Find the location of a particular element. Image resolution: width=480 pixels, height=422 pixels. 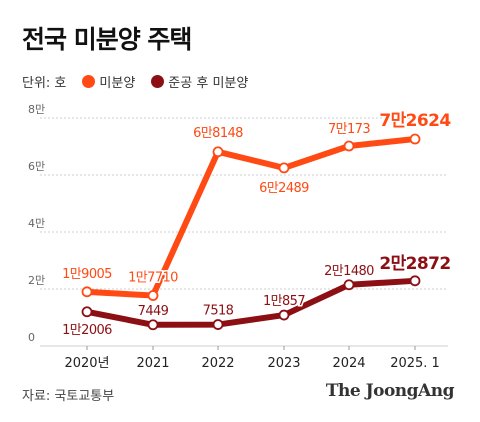

legend-marker-completed-unsold is located at coordinates (158, 81).